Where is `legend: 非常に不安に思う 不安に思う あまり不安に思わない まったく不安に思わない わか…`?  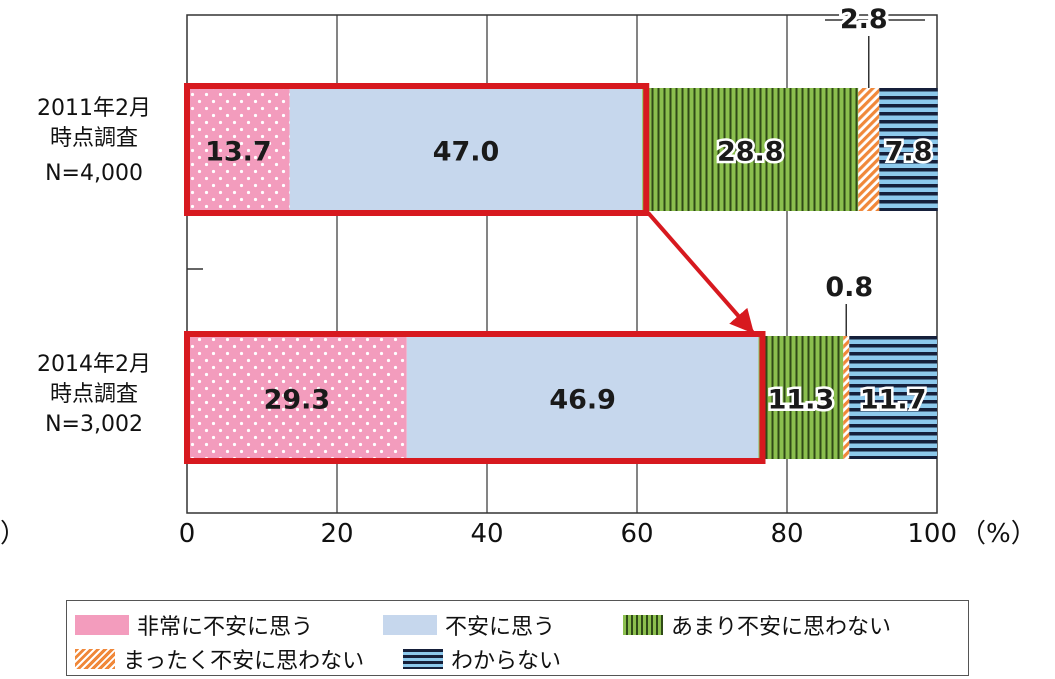 legend: 非常に不安に思う 不安に思う あまり不安に思わない まったく不安に思わない わか… is located at coordinates (517, 638).